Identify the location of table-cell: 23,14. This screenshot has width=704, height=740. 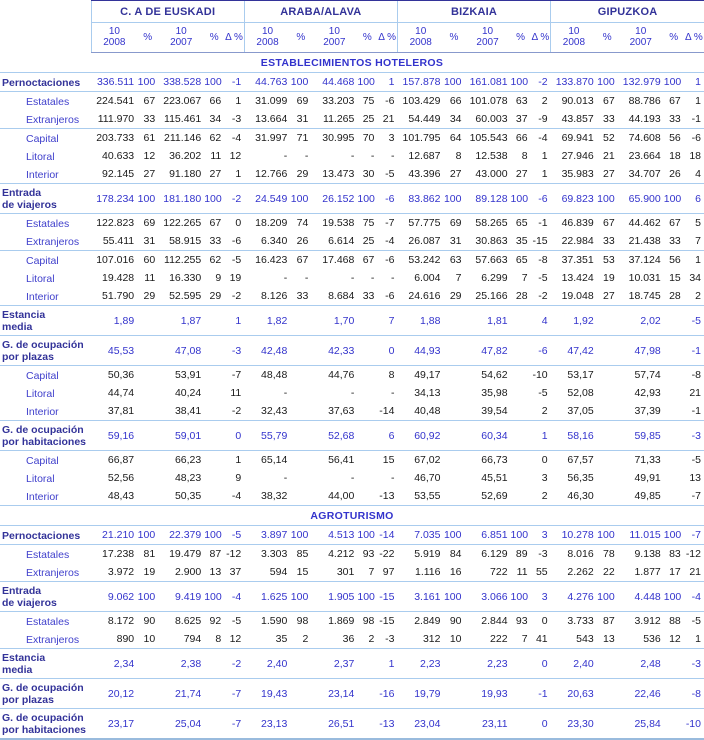
(334, 693).